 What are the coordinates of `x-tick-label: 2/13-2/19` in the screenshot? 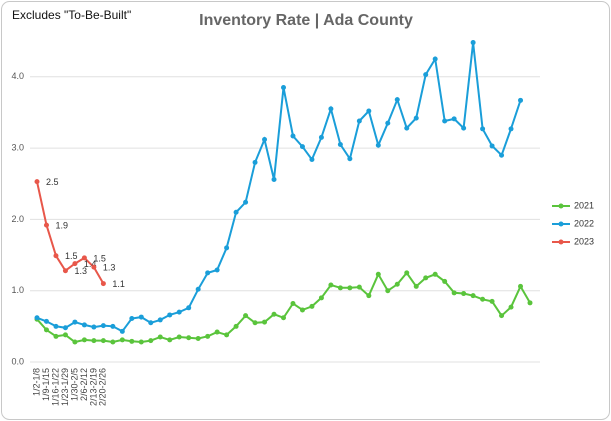 It's located at (93, 387).